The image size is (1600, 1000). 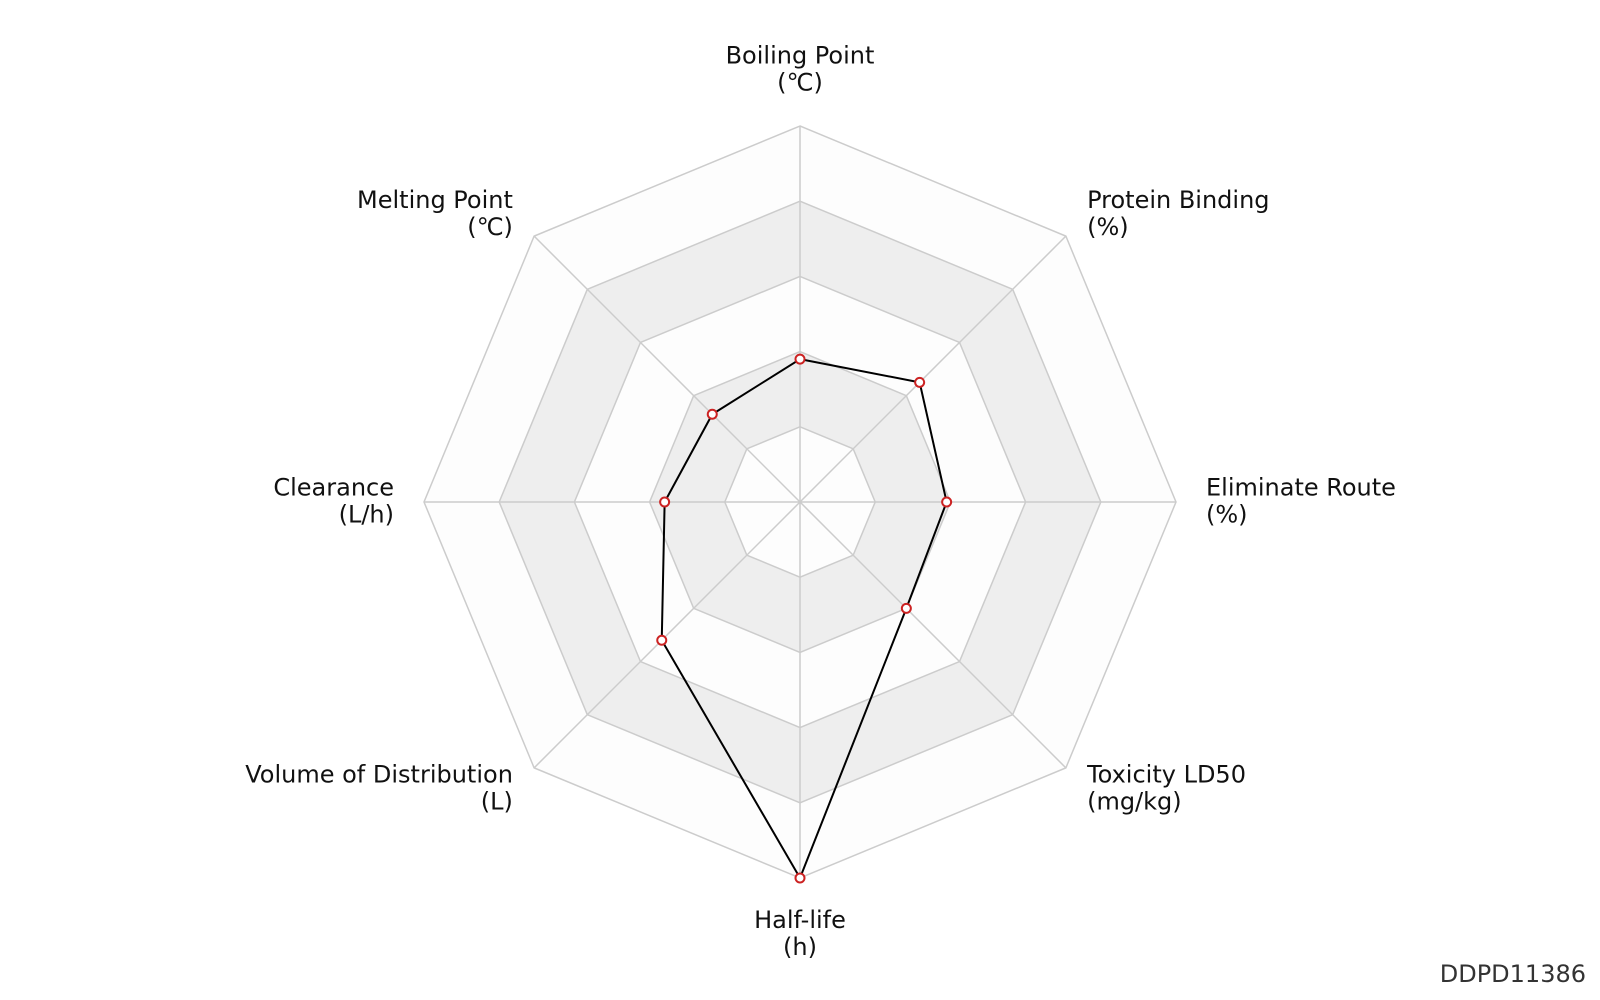 I want to click on axis-label-4: Toxicity LD50 (mg/kg), so click(x=1166, y=787).